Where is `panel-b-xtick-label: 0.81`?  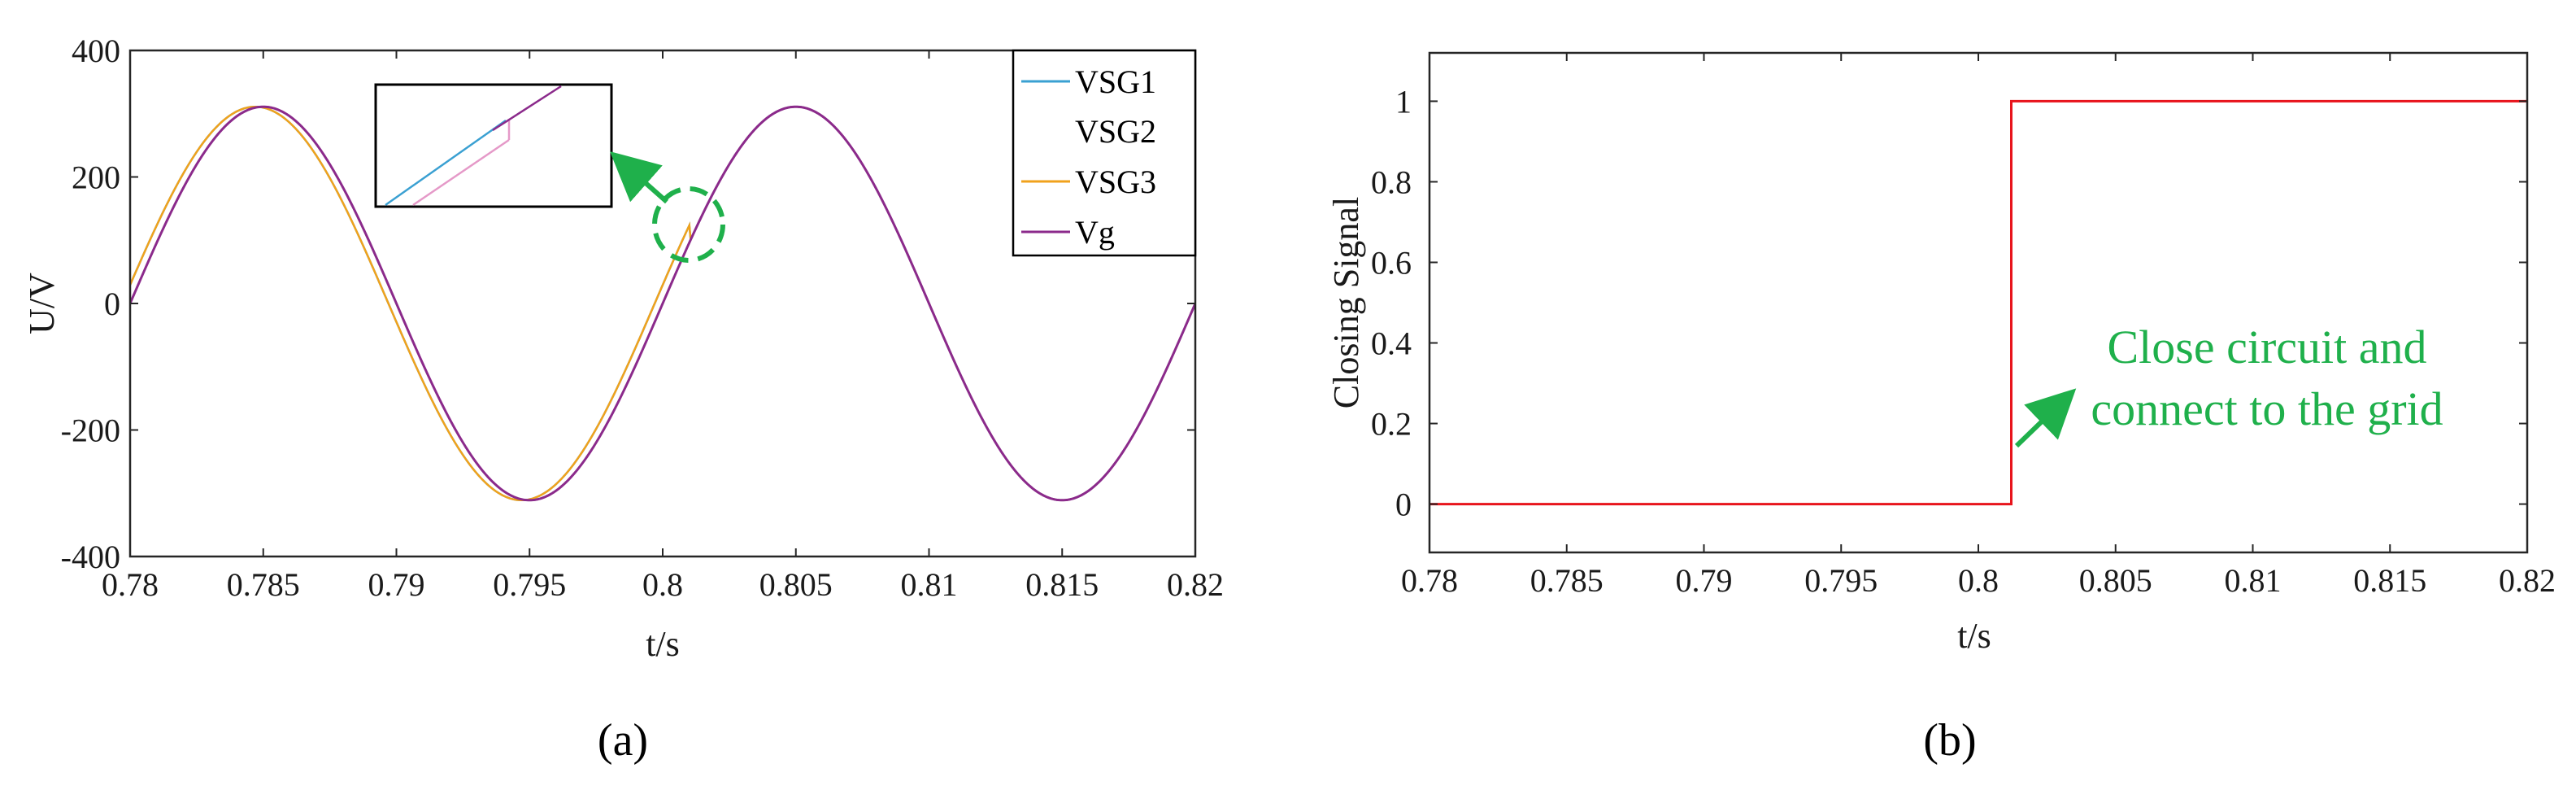 panel-b-xtick-label: 0.81 is located at coordinates (2253, 580).